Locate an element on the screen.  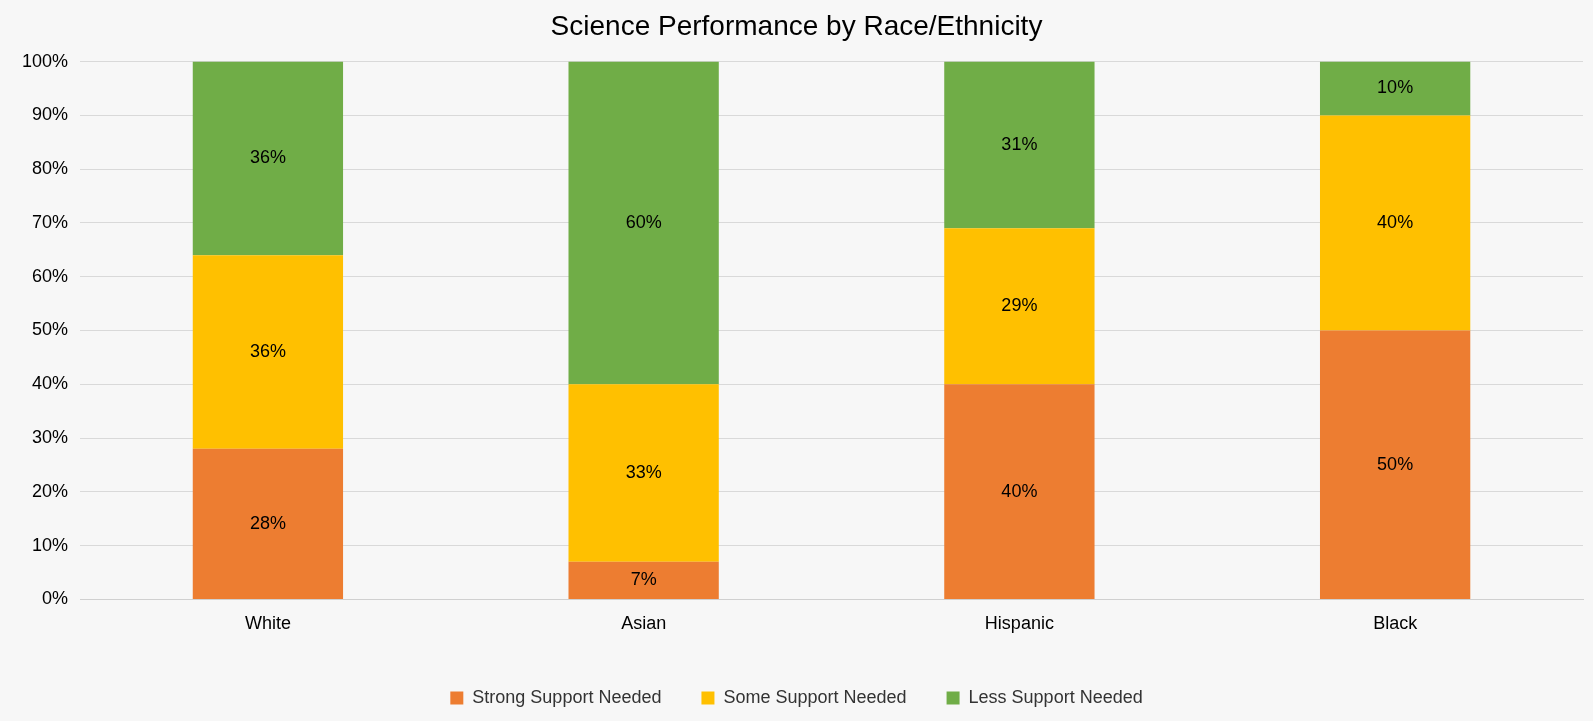
chart-title: Science Performance by Race/Ethnicity is located at coordinates (796, 25).